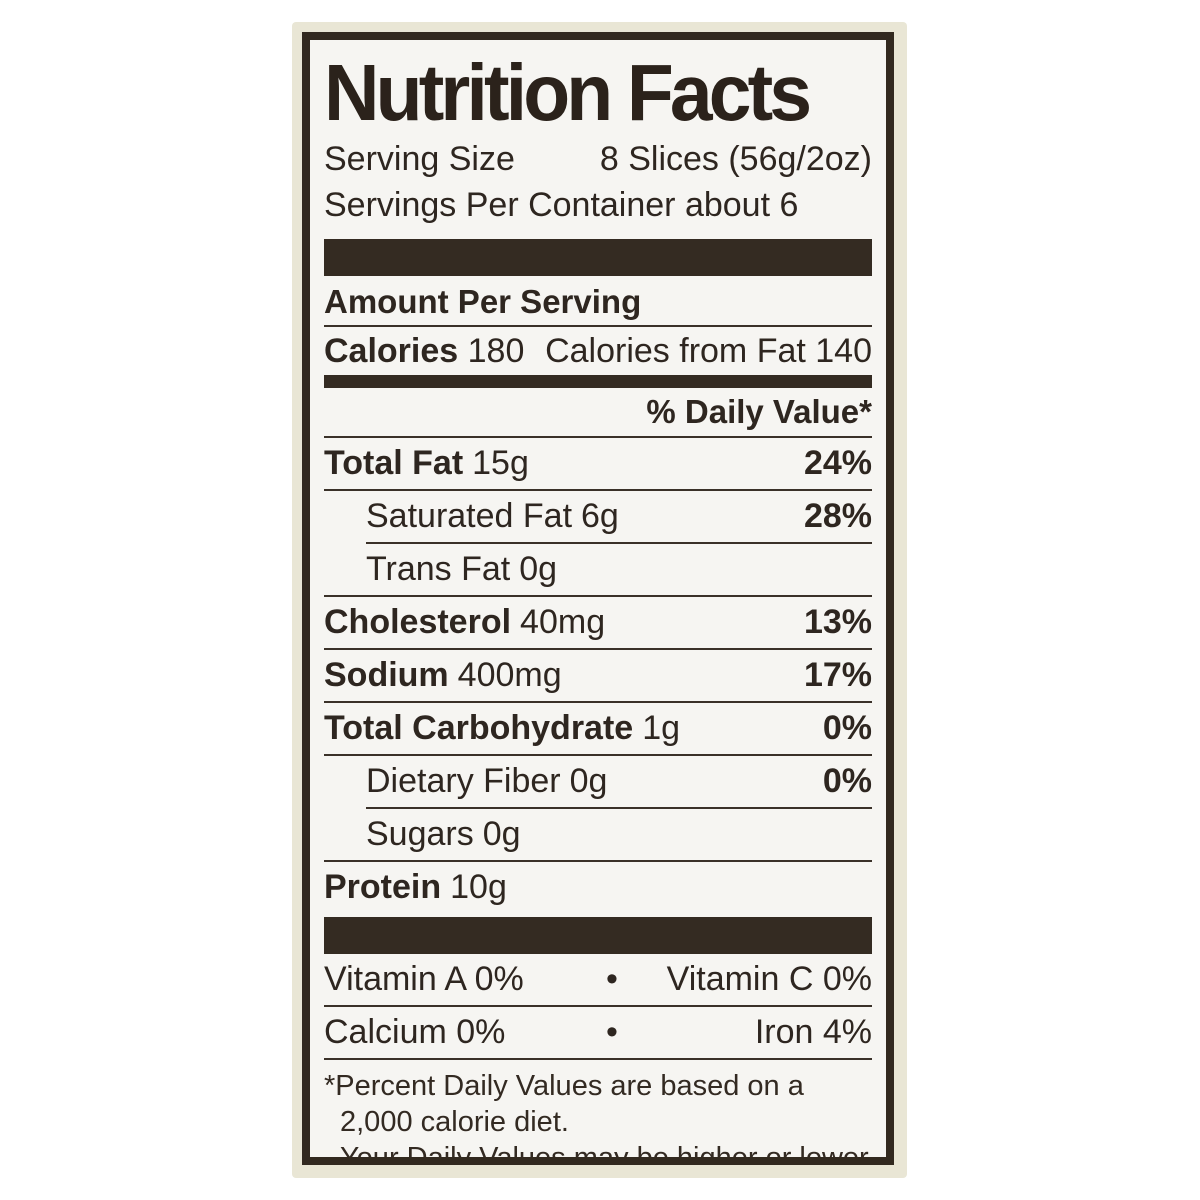 The width and height of the screenshot is (1200, 1200). I want to click on nutrient-row-dietary-fiber: Dietary Fiber 0g 0%, so click(598, 780).